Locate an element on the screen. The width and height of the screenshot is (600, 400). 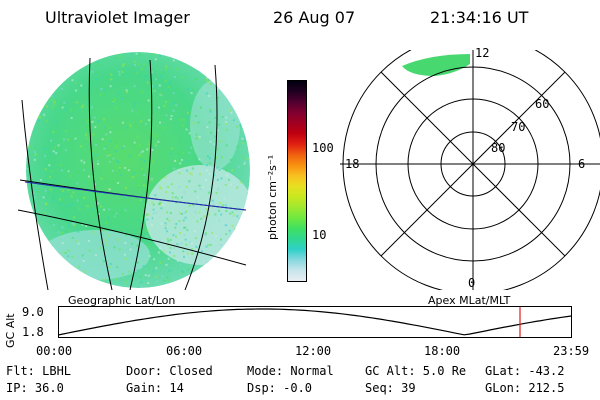
time-tick-2359: 23:59 is located at coordinates (571, 351).